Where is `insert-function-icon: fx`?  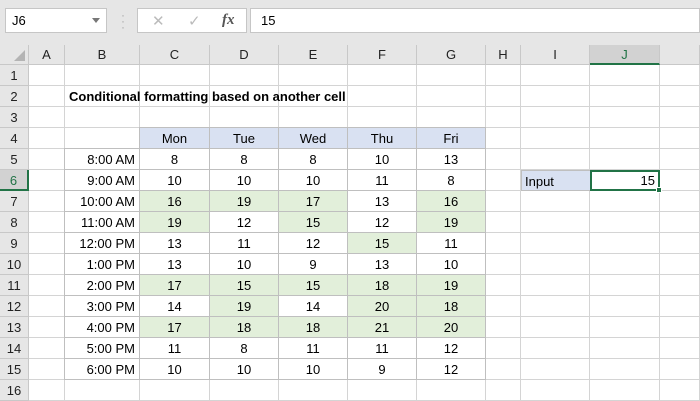 insert-function-icon: fx is located at coordinates (228, 20).